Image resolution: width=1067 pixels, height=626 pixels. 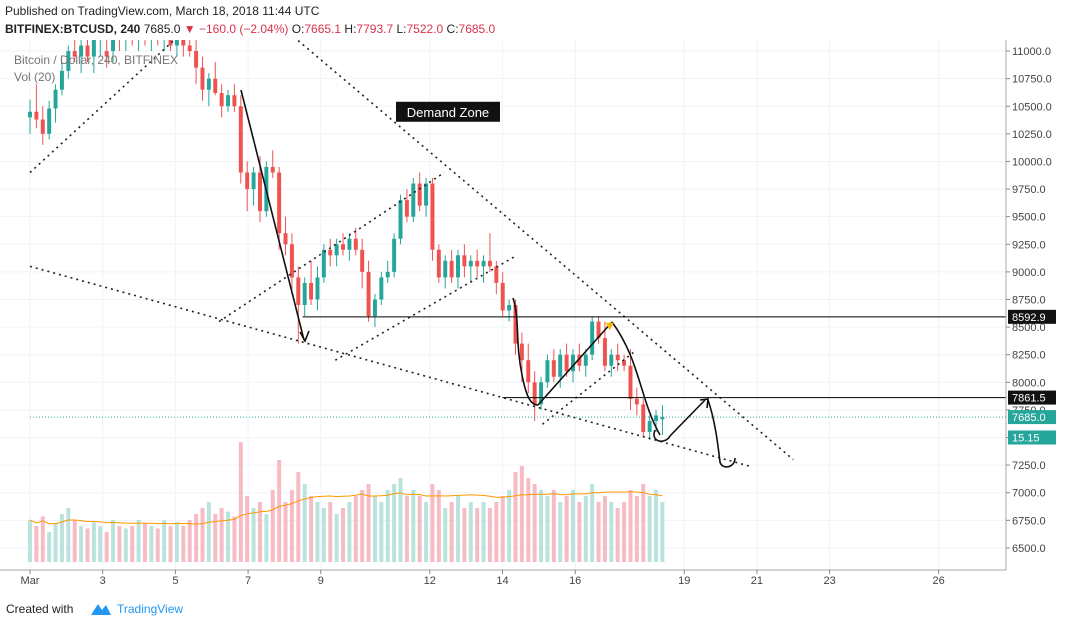 What do you see at coordinates (321, 581) in the screenshot?
I see `time-tick-label: 9` at bounding box center [321, 581].